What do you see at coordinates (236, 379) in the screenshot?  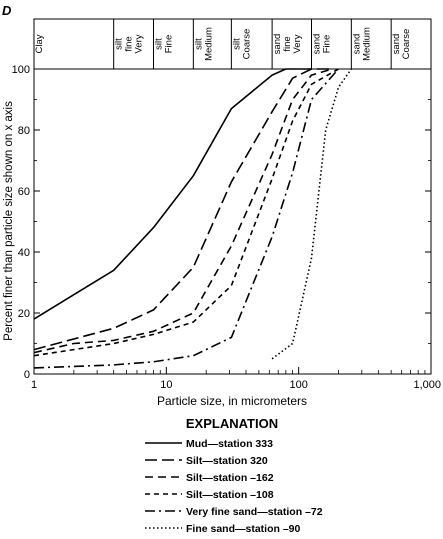 I see `x-axis-ticks: 1 10 100 1,000` at bounding box center [236, 379].